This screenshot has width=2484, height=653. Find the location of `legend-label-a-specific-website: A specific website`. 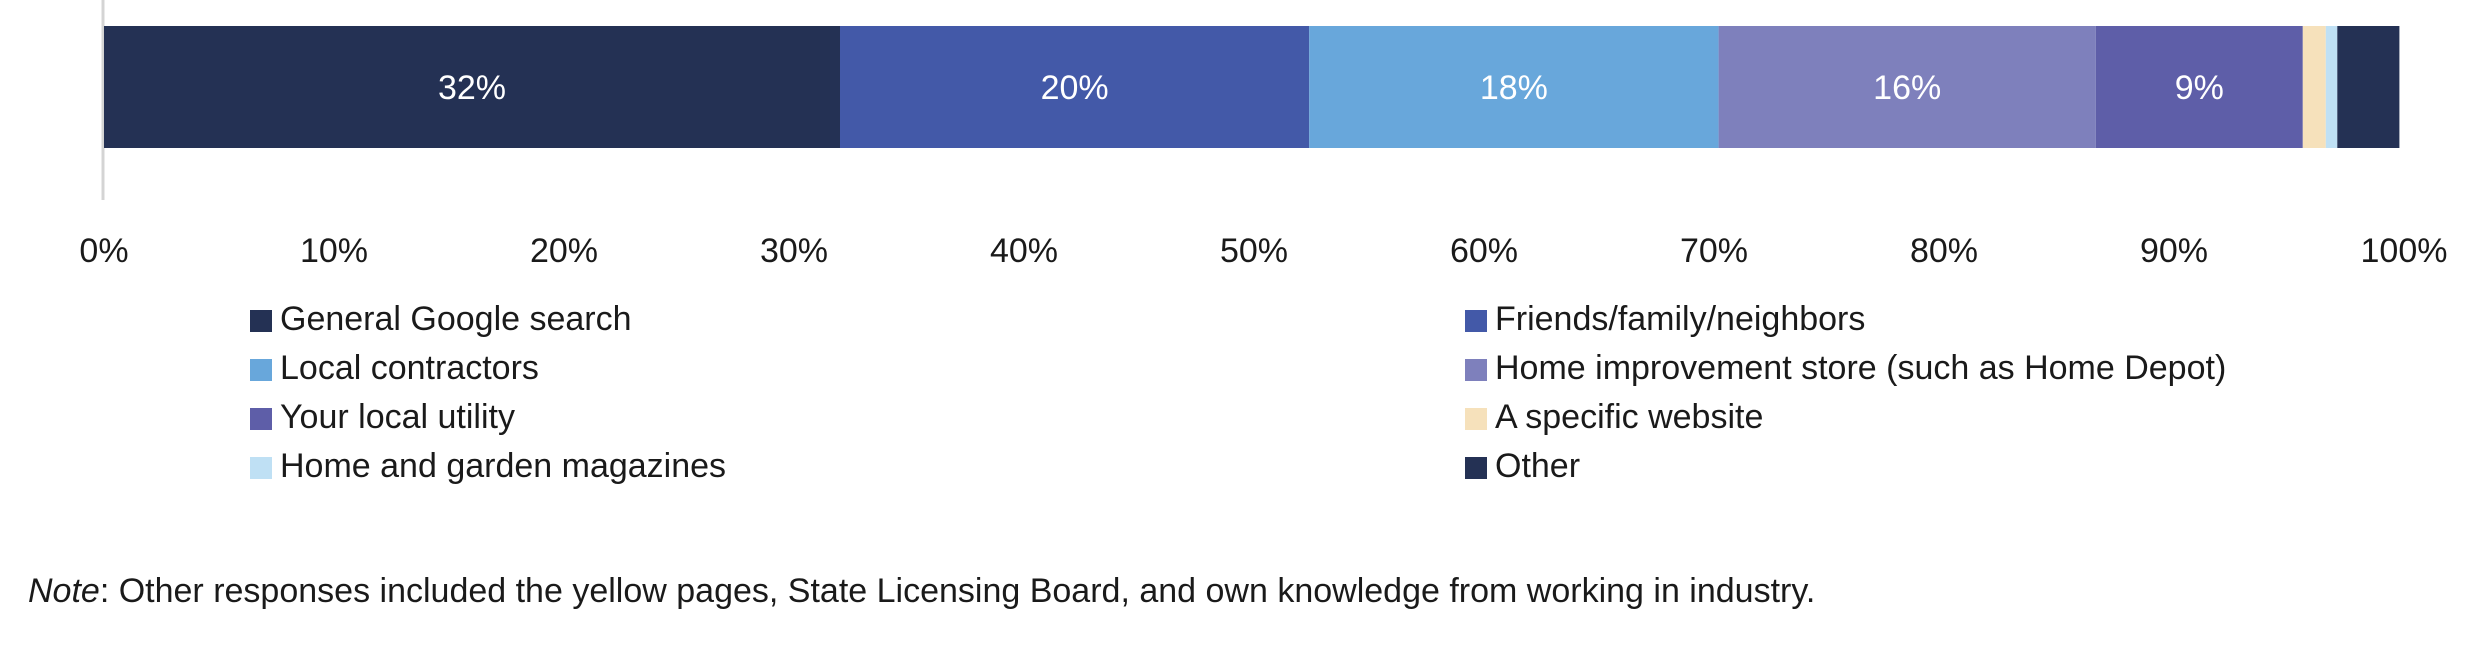

legend-label-a-specific-website: A specific website is located at coordinates (1629, 417).